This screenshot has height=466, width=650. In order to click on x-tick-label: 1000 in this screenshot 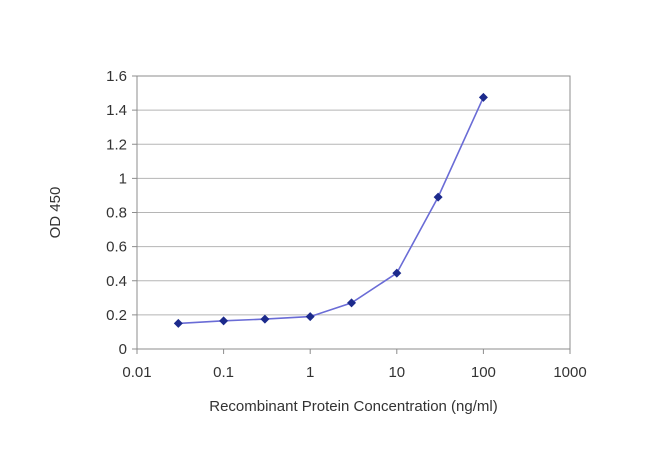, I will do `click(569, 372)`.